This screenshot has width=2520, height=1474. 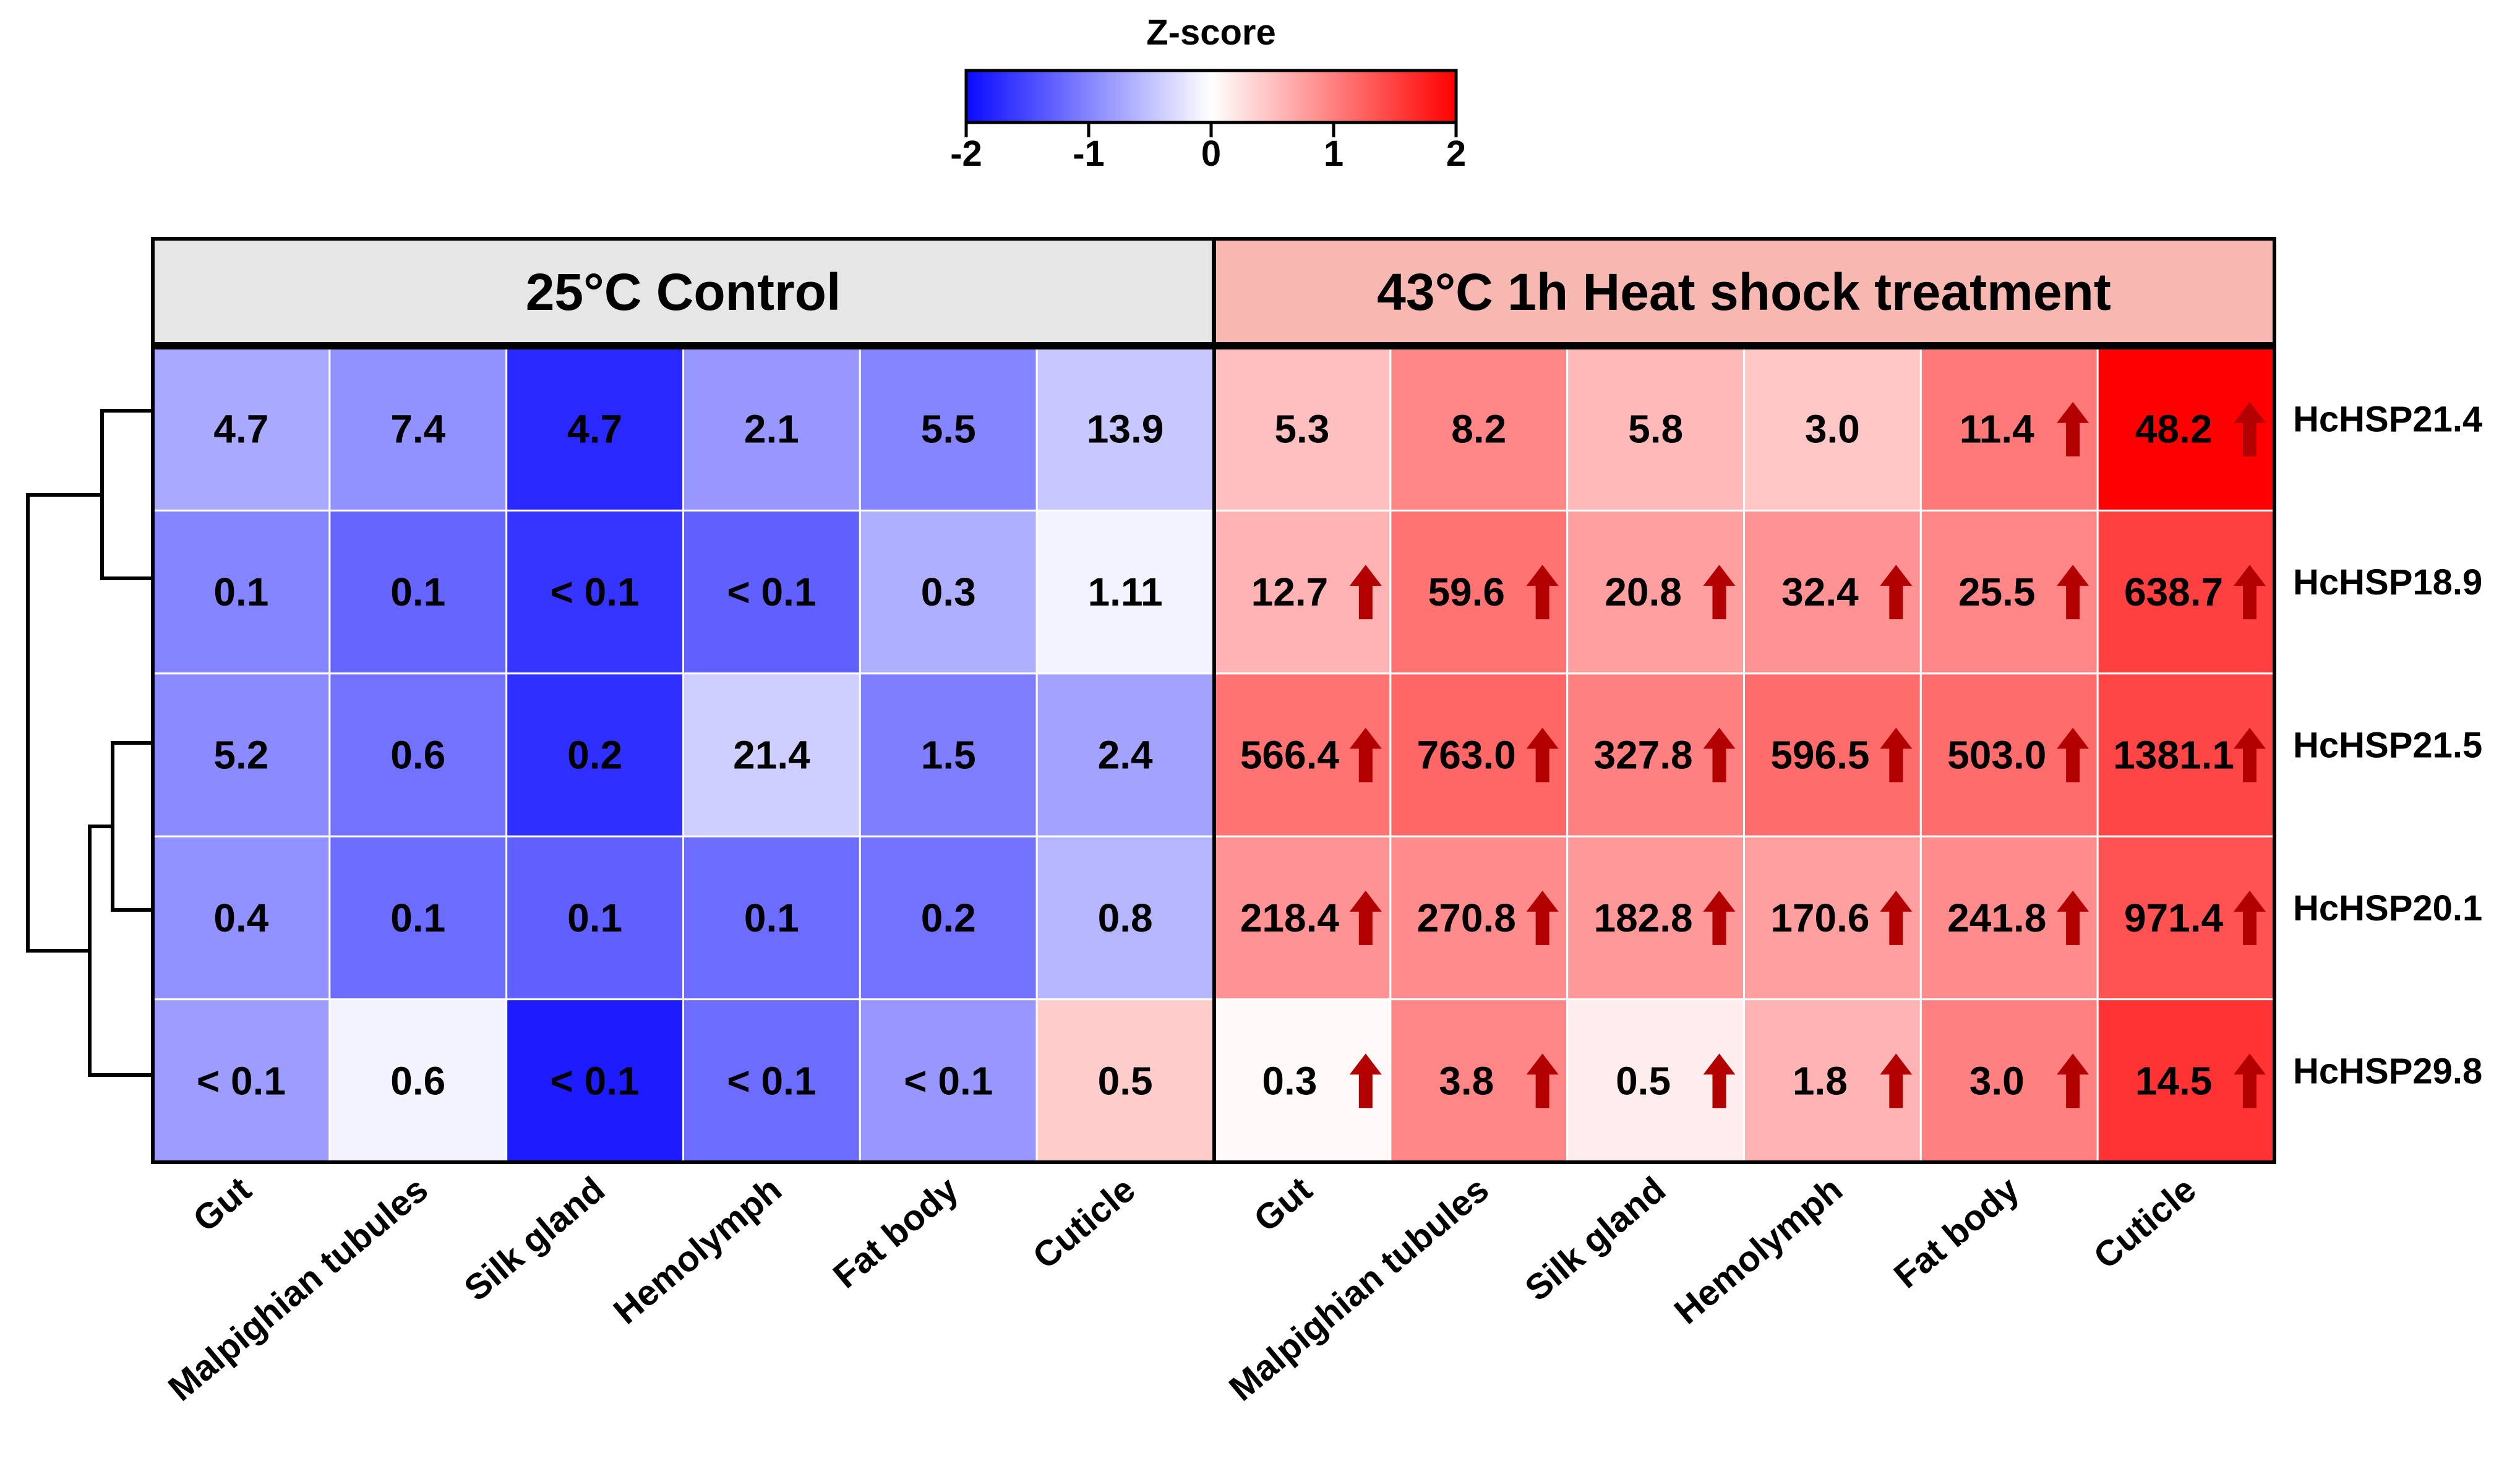 I want to click on cell-value: 971.4, so click(x=2174, y=918).